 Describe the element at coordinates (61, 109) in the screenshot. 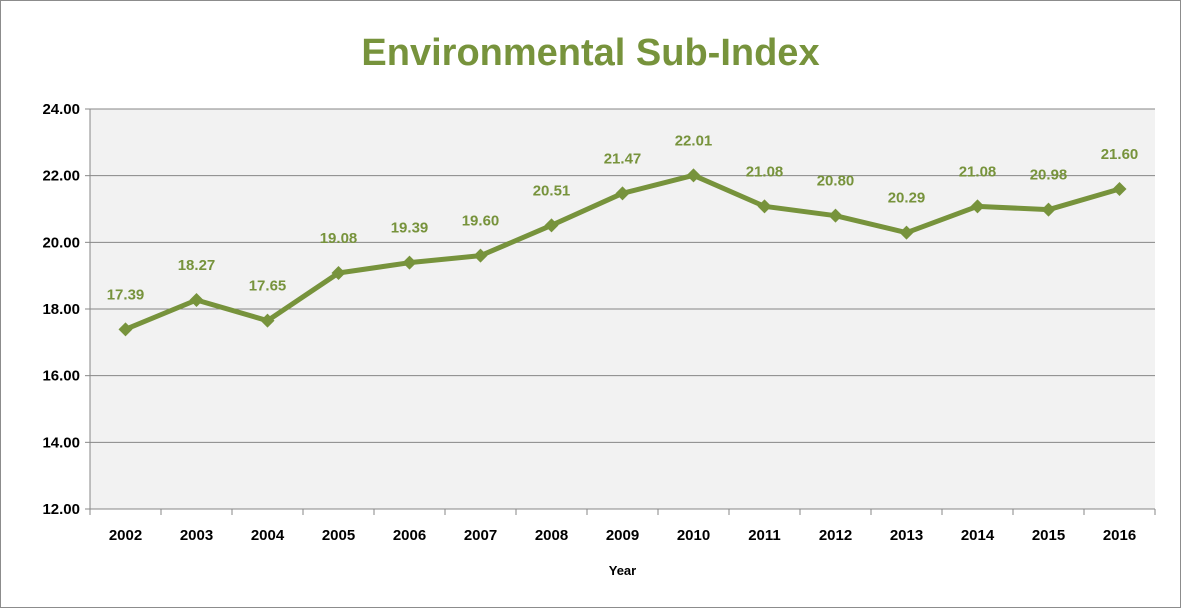

I see `y-tick-label: 24.00` at that location.